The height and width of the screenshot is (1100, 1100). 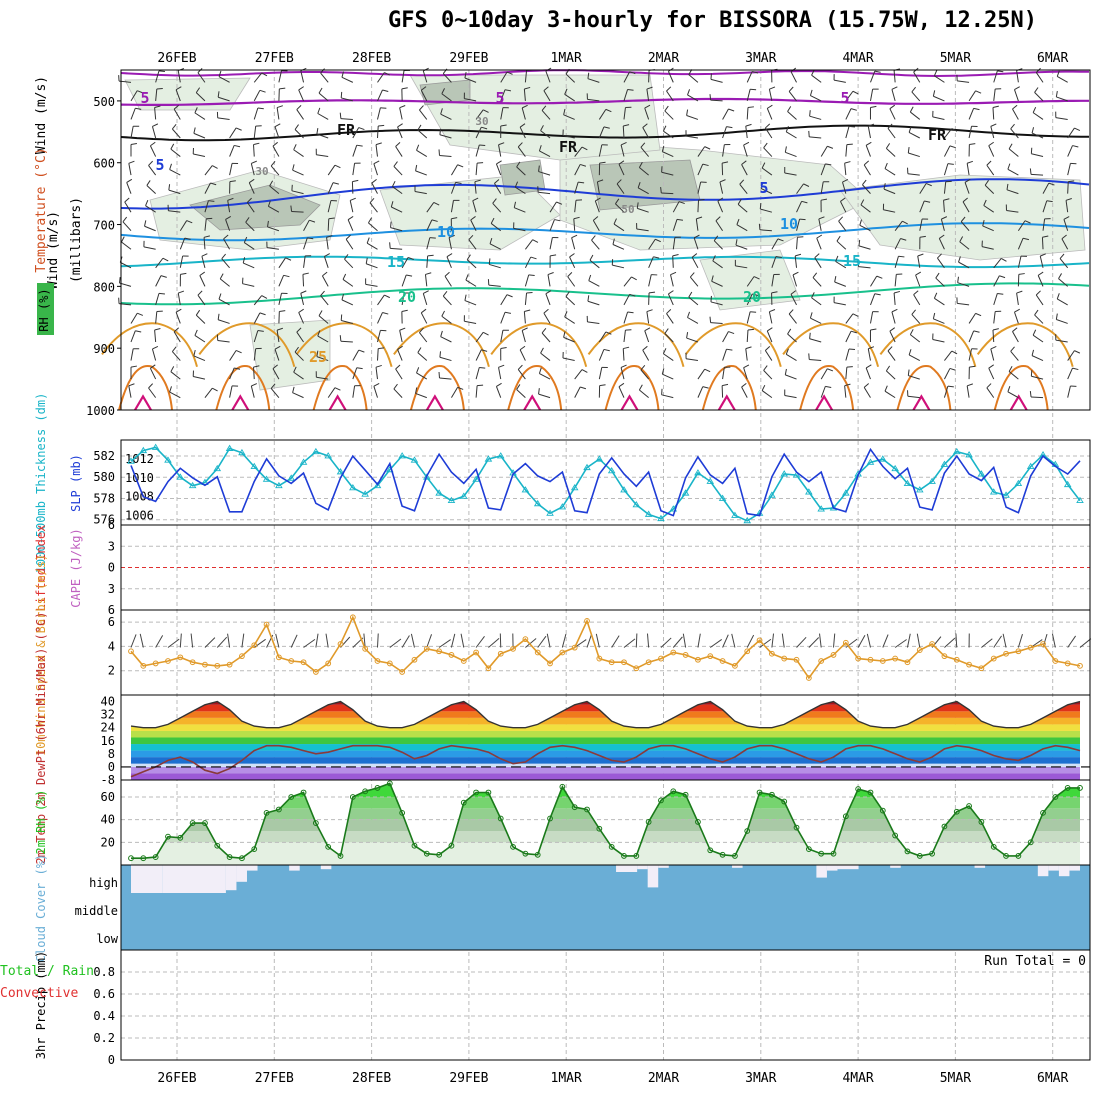 I want to click on upper-ytick: 1000, so click(x=100, y=411).